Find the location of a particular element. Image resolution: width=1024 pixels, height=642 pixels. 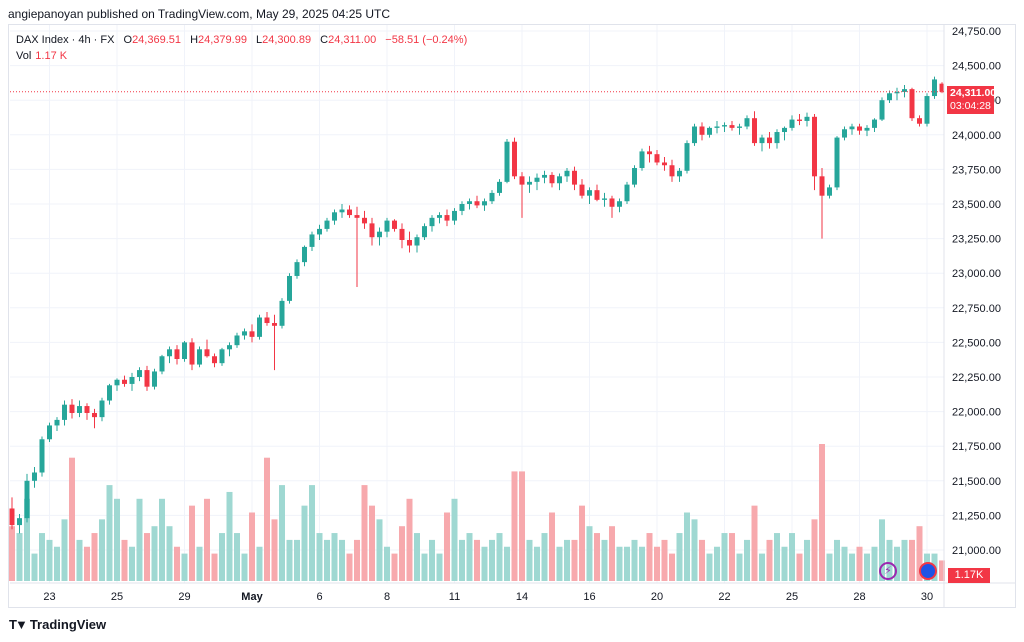

time-tick-label: 23 is located at coordinates (49, 597).